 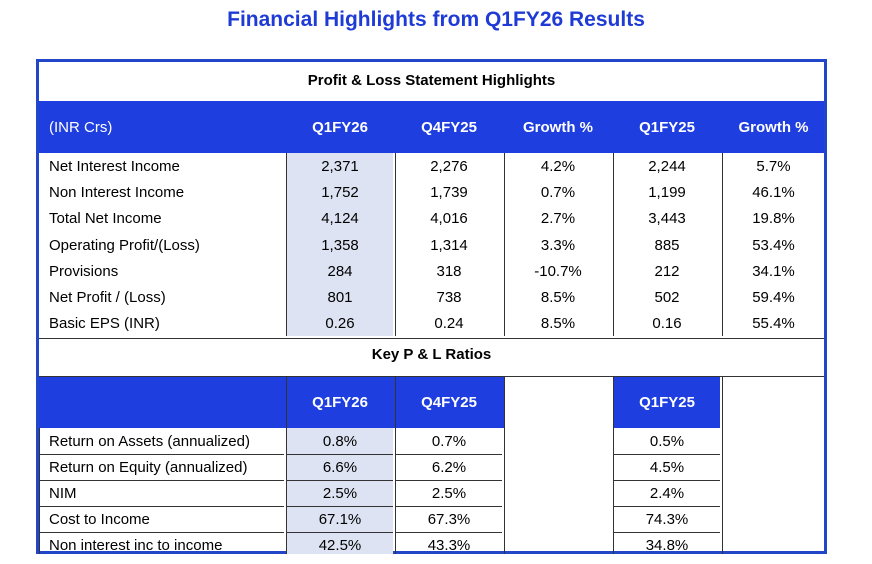 I want to click on ratios-cell-q1fy26: 42.5%, so click(x=340, y=545).